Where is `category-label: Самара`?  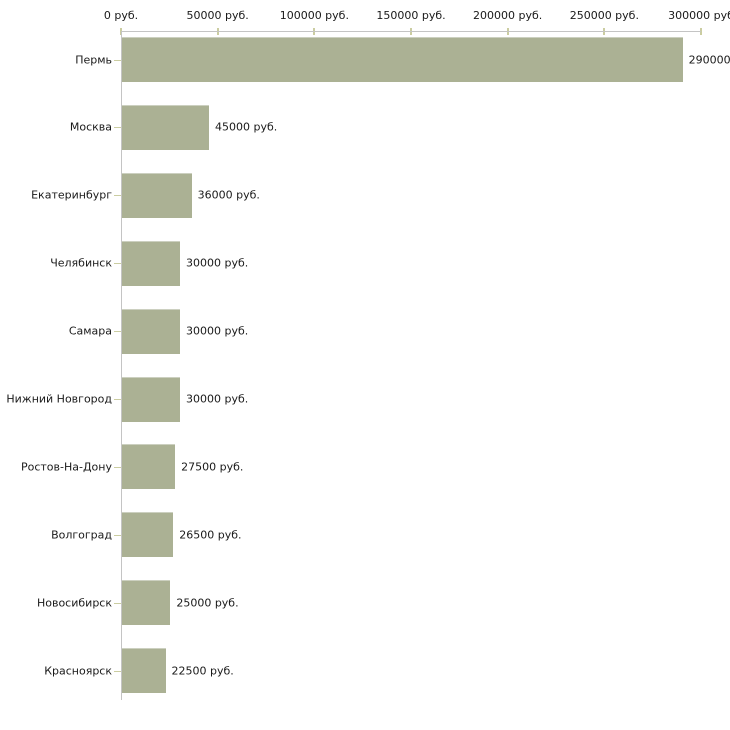
category-label: Самара is located at coordinates (90, 331).